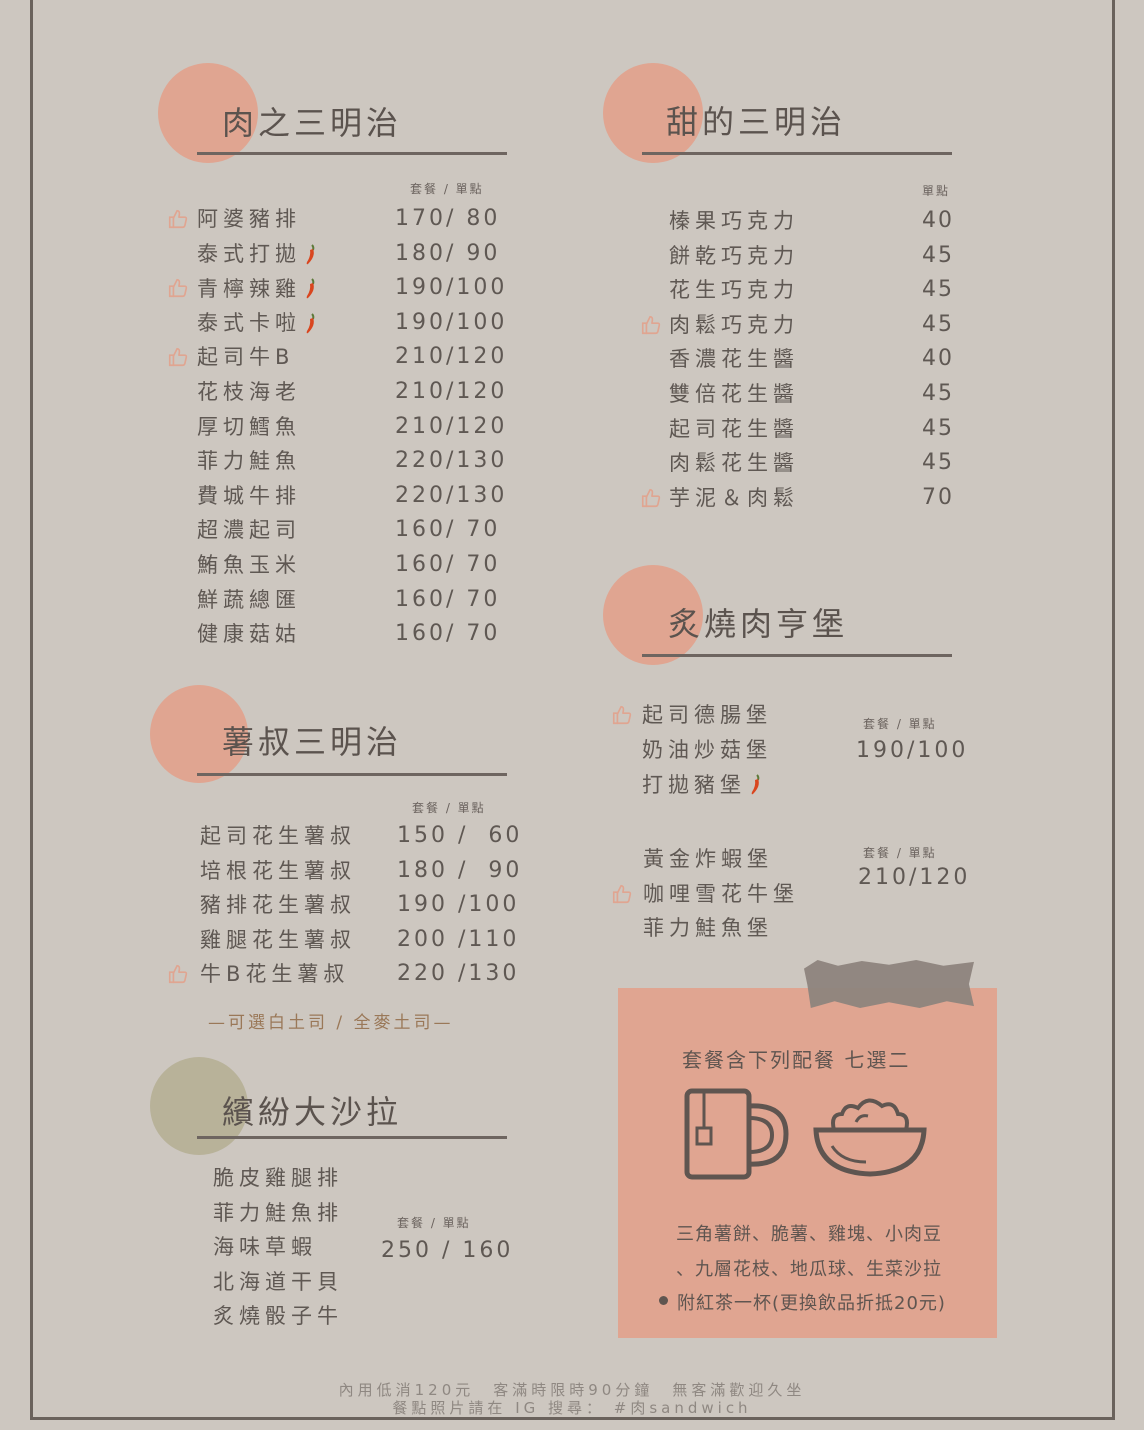  What do you see at coordinates (756, 122) in the screenshot?
I see `section-title-sweet: 甜的三明治` at bounding box center [756, 122].